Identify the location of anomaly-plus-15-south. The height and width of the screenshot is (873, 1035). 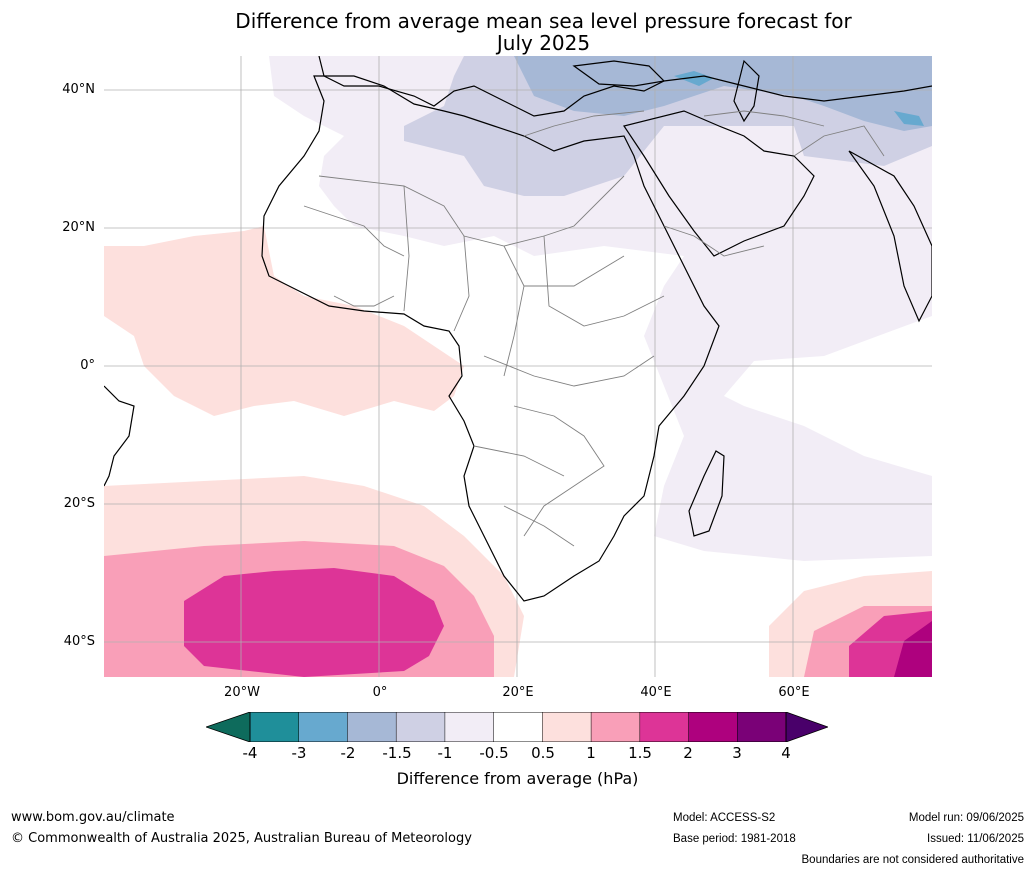
(314, 622).